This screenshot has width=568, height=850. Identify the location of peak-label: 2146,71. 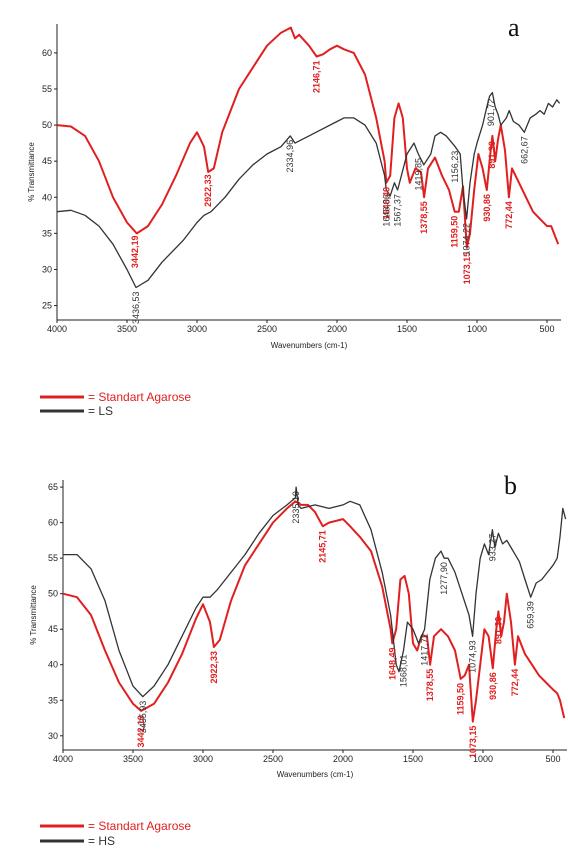
(317, 76).